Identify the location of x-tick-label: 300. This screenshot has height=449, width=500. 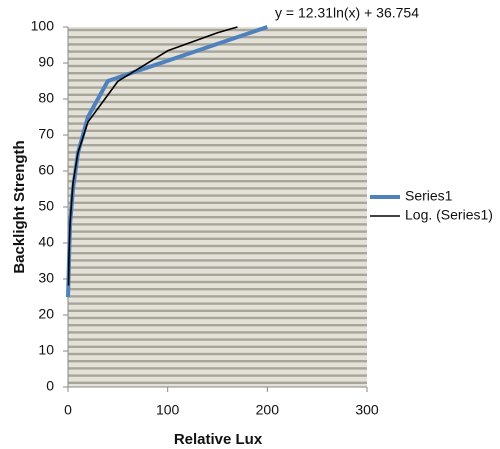
(367, 410).